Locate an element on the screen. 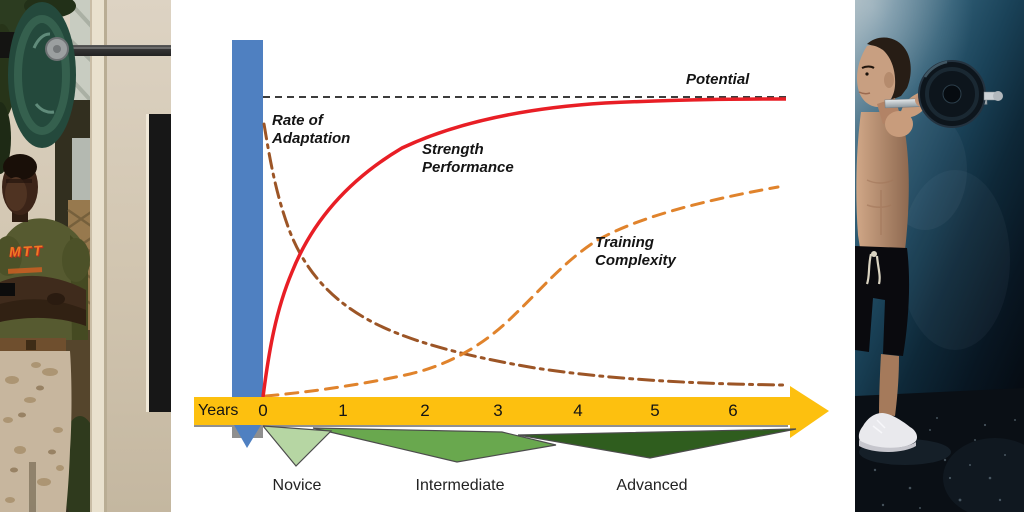 The height and width of the screenshot is (512, 1024). eye is located at coordinates (867, 74).